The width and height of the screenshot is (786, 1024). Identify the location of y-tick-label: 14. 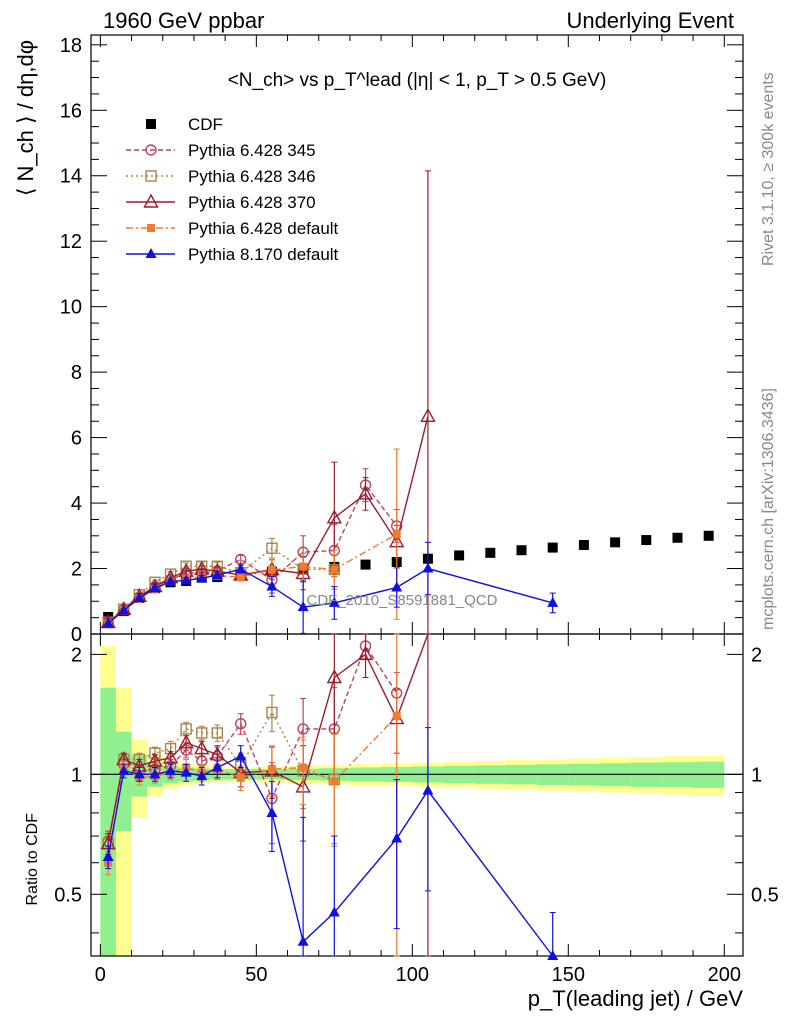
(71, 177).